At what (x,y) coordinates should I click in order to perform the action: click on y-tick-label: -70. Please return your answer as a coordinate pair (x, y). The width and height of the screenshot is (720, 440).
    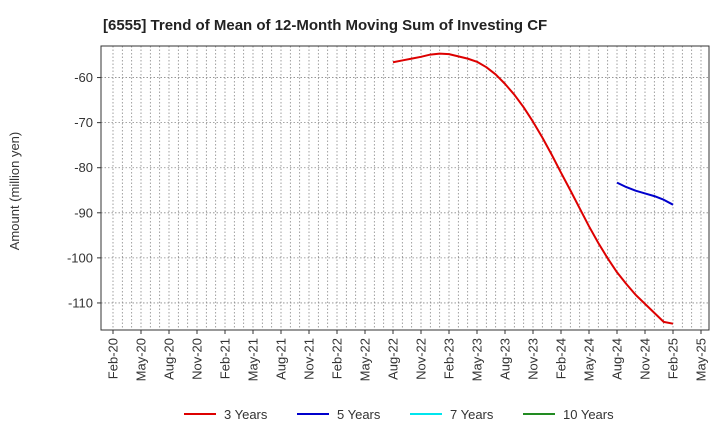
    Looking at the image, I should click on (83, 122).